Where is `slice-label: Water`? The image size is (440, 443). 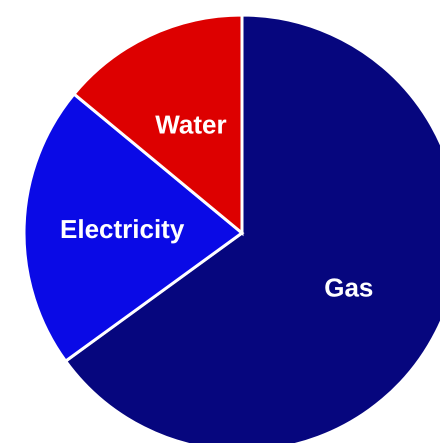
slice-label: Water is located at coordinates (191, 125).